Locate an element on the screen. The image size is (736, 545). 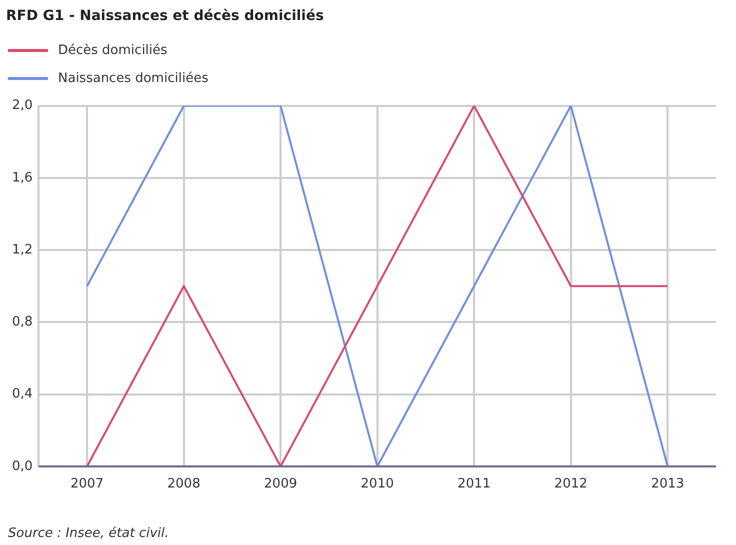
x-tick-label: 2007 is located at coordinates (87, 484).